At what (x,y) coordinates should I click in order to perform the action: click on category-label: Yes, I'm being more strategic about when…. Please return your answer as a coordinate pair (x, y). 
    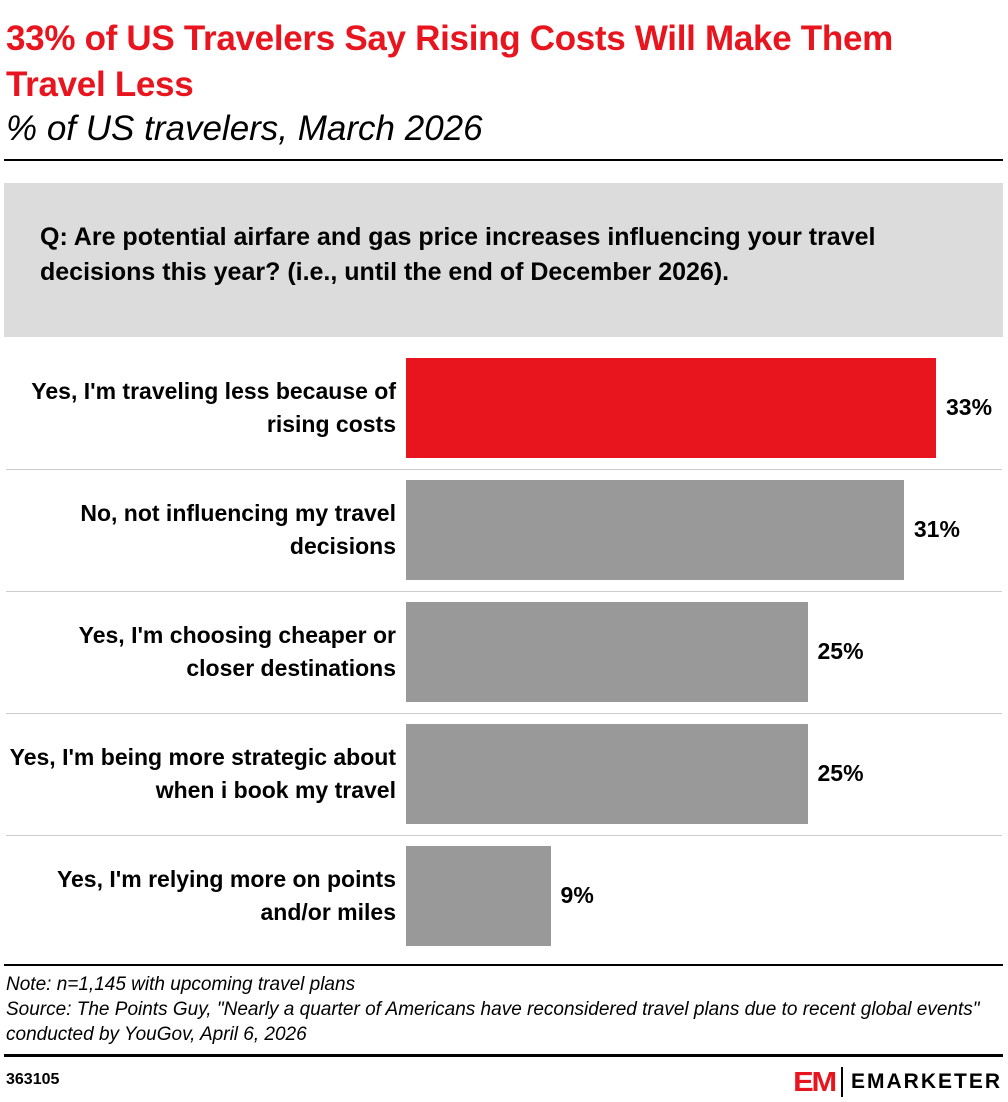
    Looking at the image, I should click on (202, 773).